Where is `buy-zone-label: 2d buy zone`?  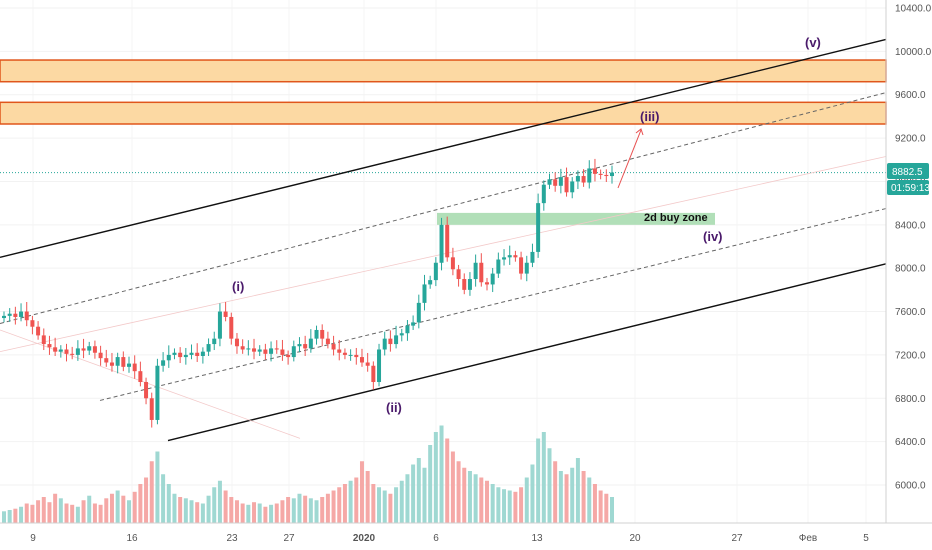 buy-zone-label: 2d buy zone is located at coordinates (676, 218).